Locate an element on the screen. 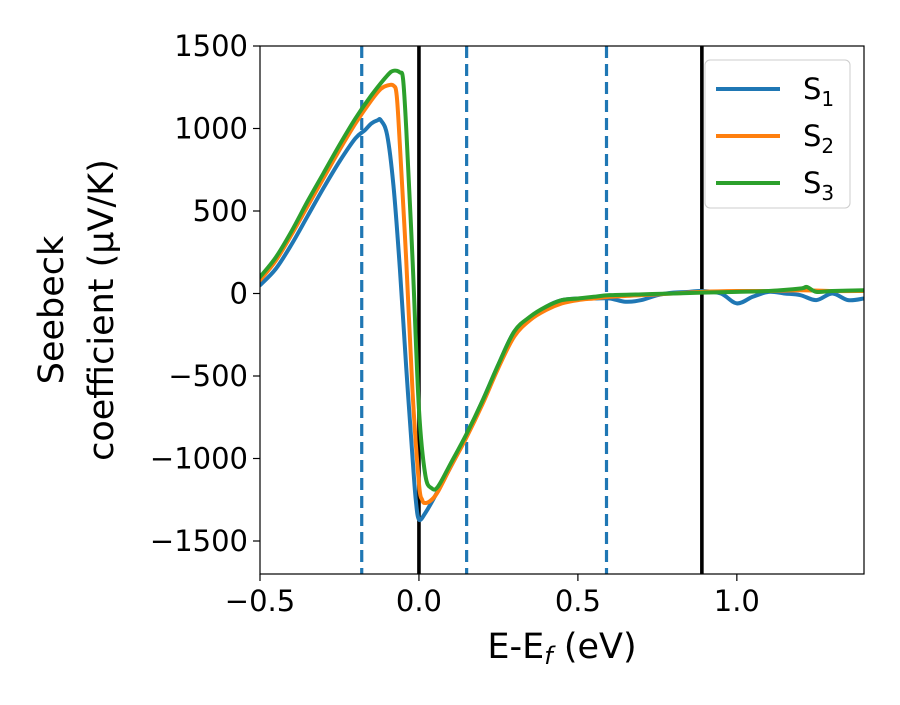  x-tick-label: 1.0 is located at coordinates (737, 601).